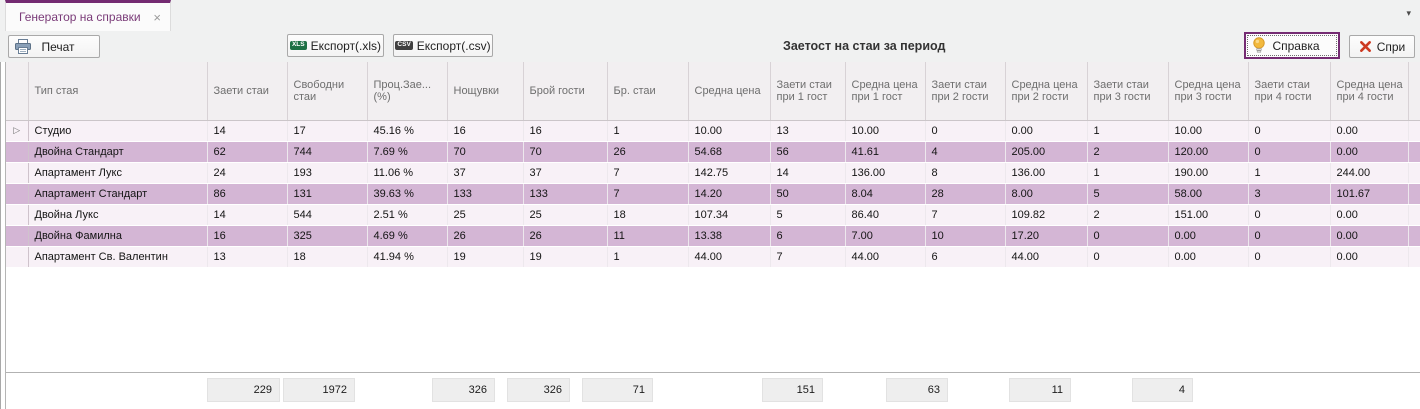 This screenshot has height=409, width=1420. What do you see at coordinates (1408, 13) in the screenshot?
I see `tab-overflow-chevron-icon: ▾` at bounding box center [1408, 13].